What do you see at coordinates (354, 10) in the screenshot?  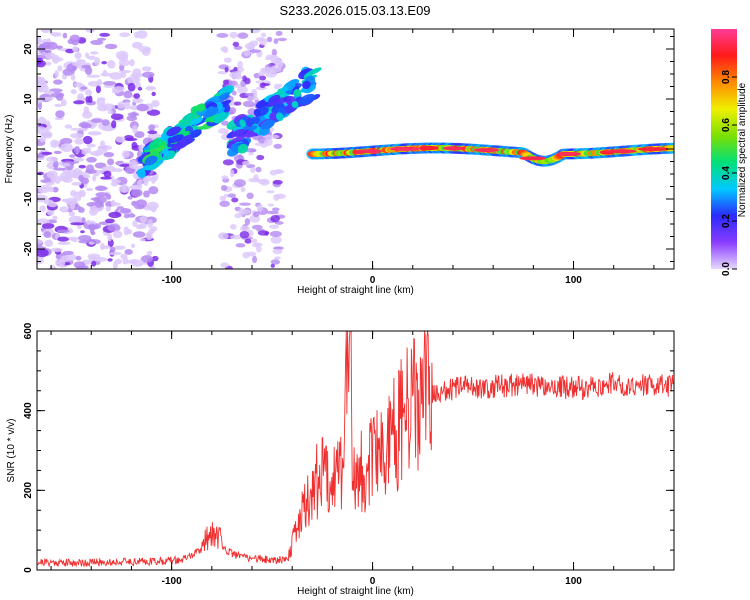 I see `figure-title: S233.2026.015.03.13.E09` at bounding box center [354, 10].